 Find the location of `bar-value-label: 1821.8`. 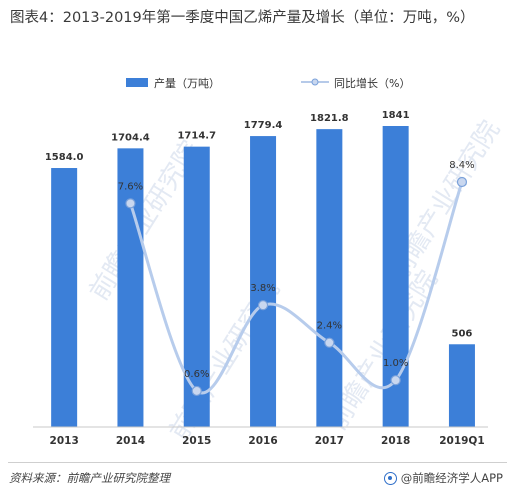

bar-value-label: 1821.8 is located at coordinates (329, 118).